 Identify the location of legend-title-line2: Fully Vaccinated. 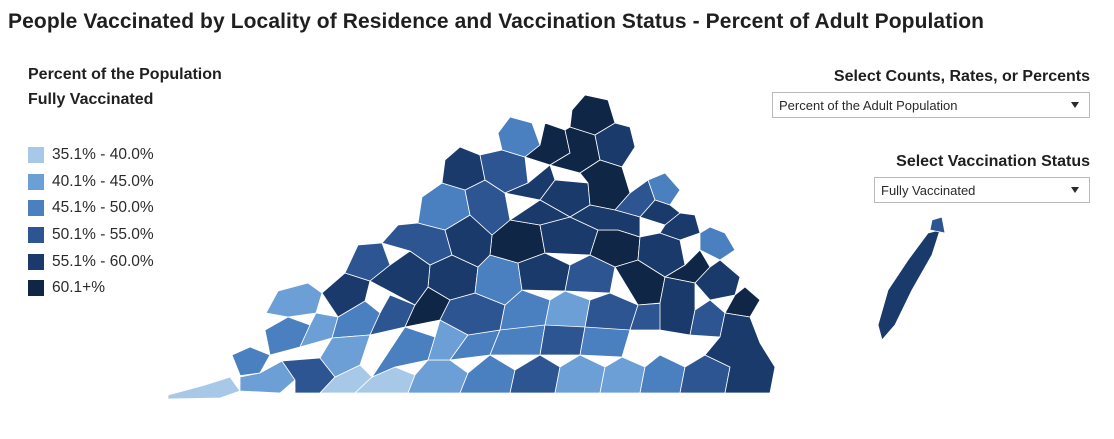
(91, 99).